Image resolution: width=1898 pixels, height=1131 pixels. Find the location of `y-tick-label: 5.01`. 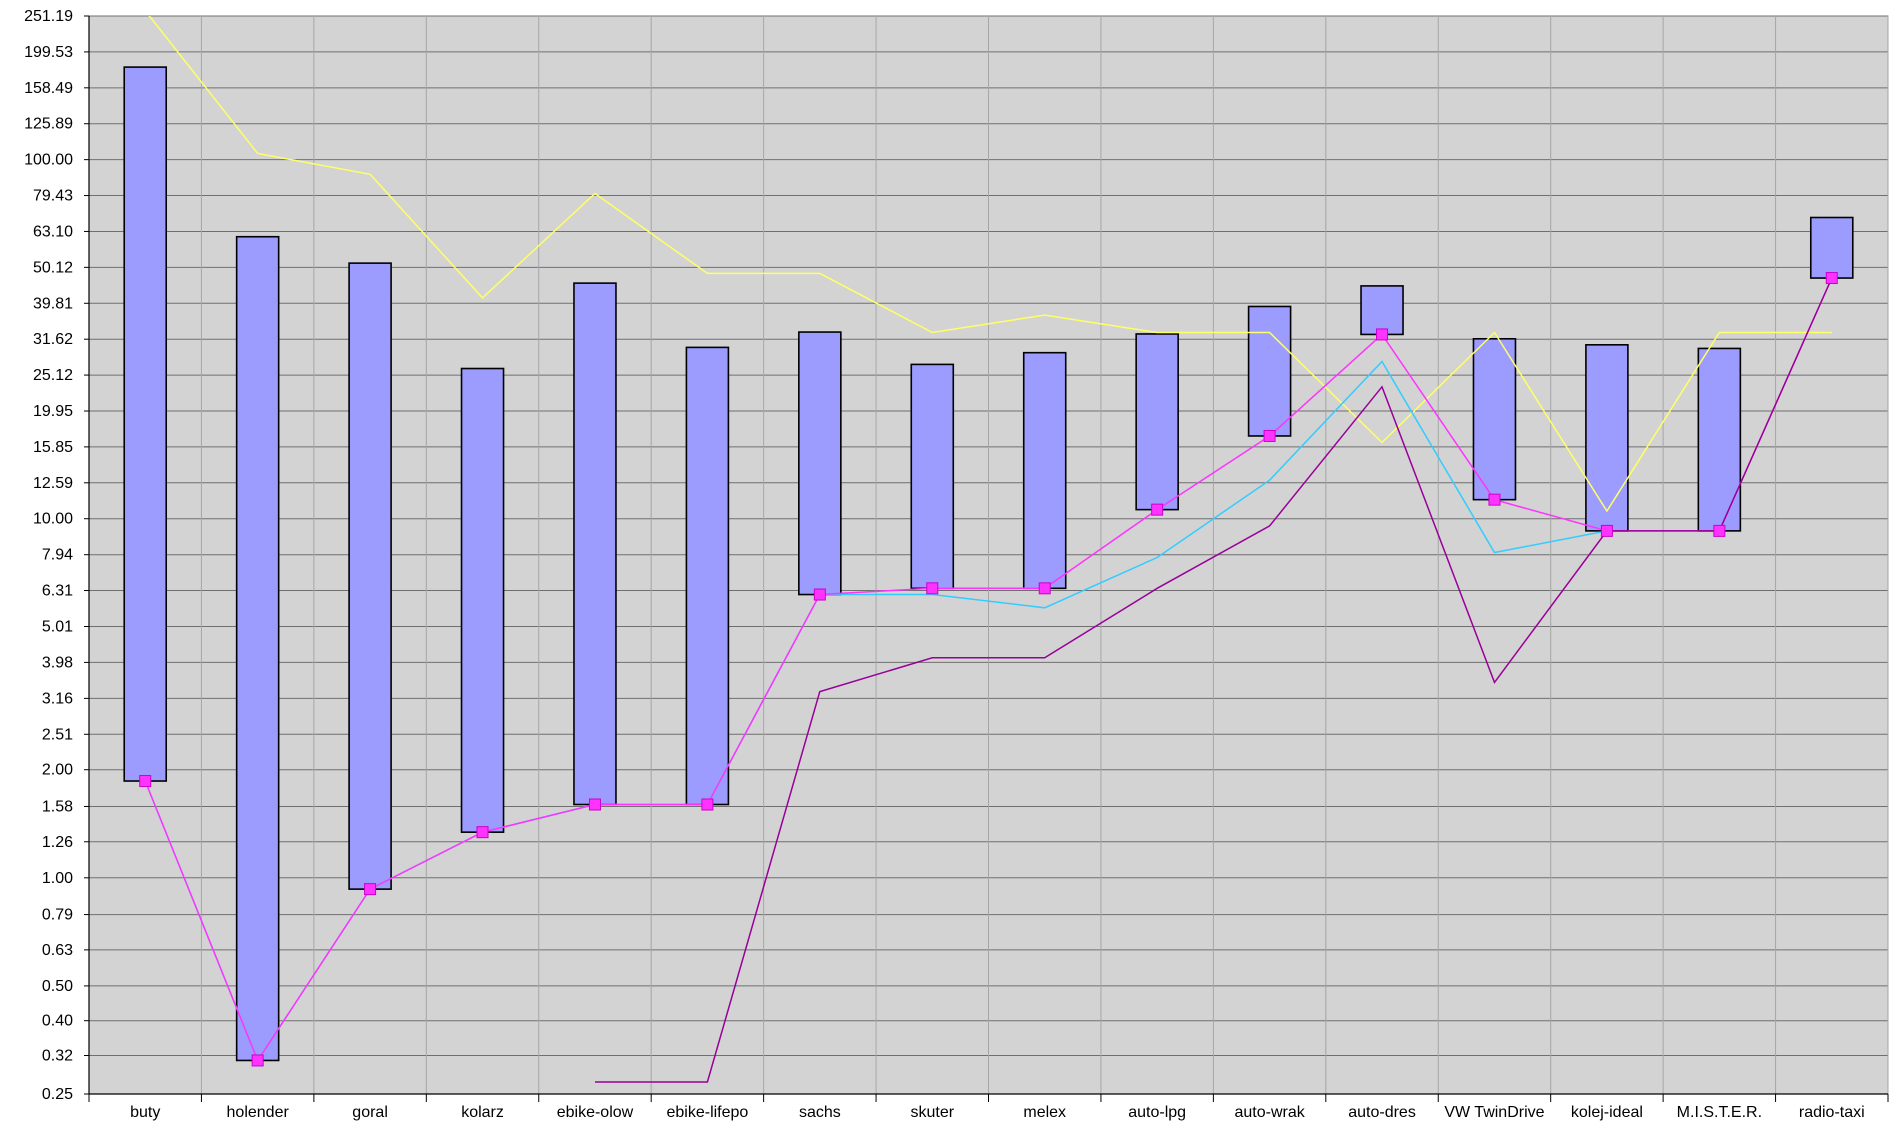

y-tick-label: 5.01 is located at coordinates (57, 627).